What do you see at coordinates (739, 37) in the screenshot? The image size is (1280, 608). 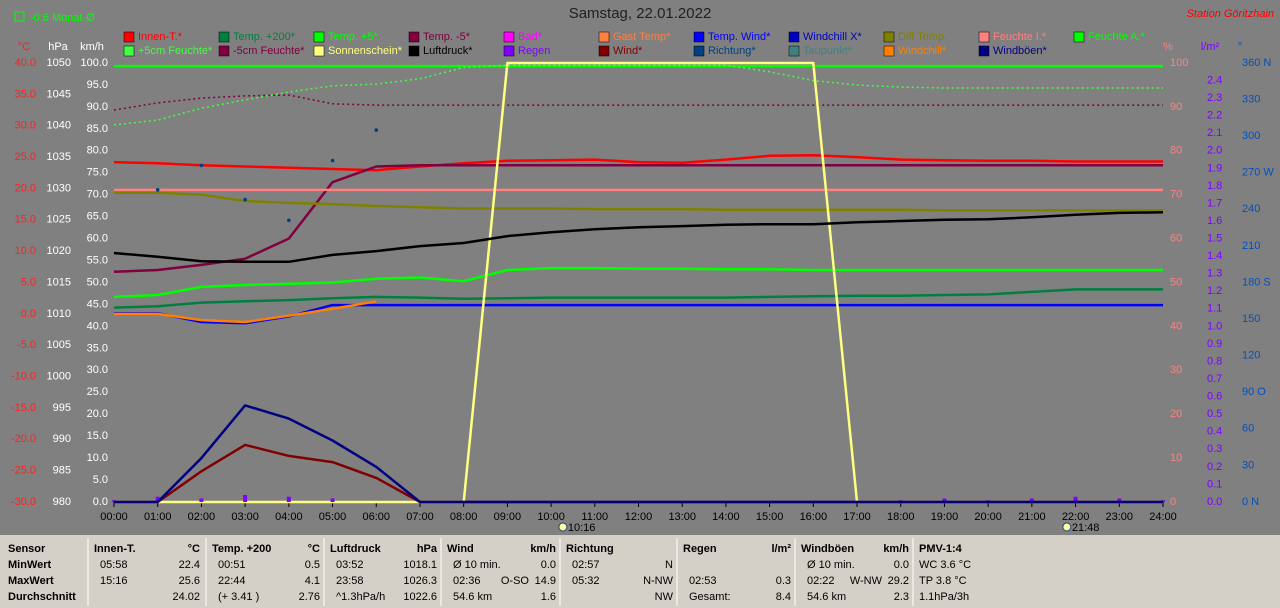 I see `legend-label: Temp. Wind*` at bounding box center [739, 37].